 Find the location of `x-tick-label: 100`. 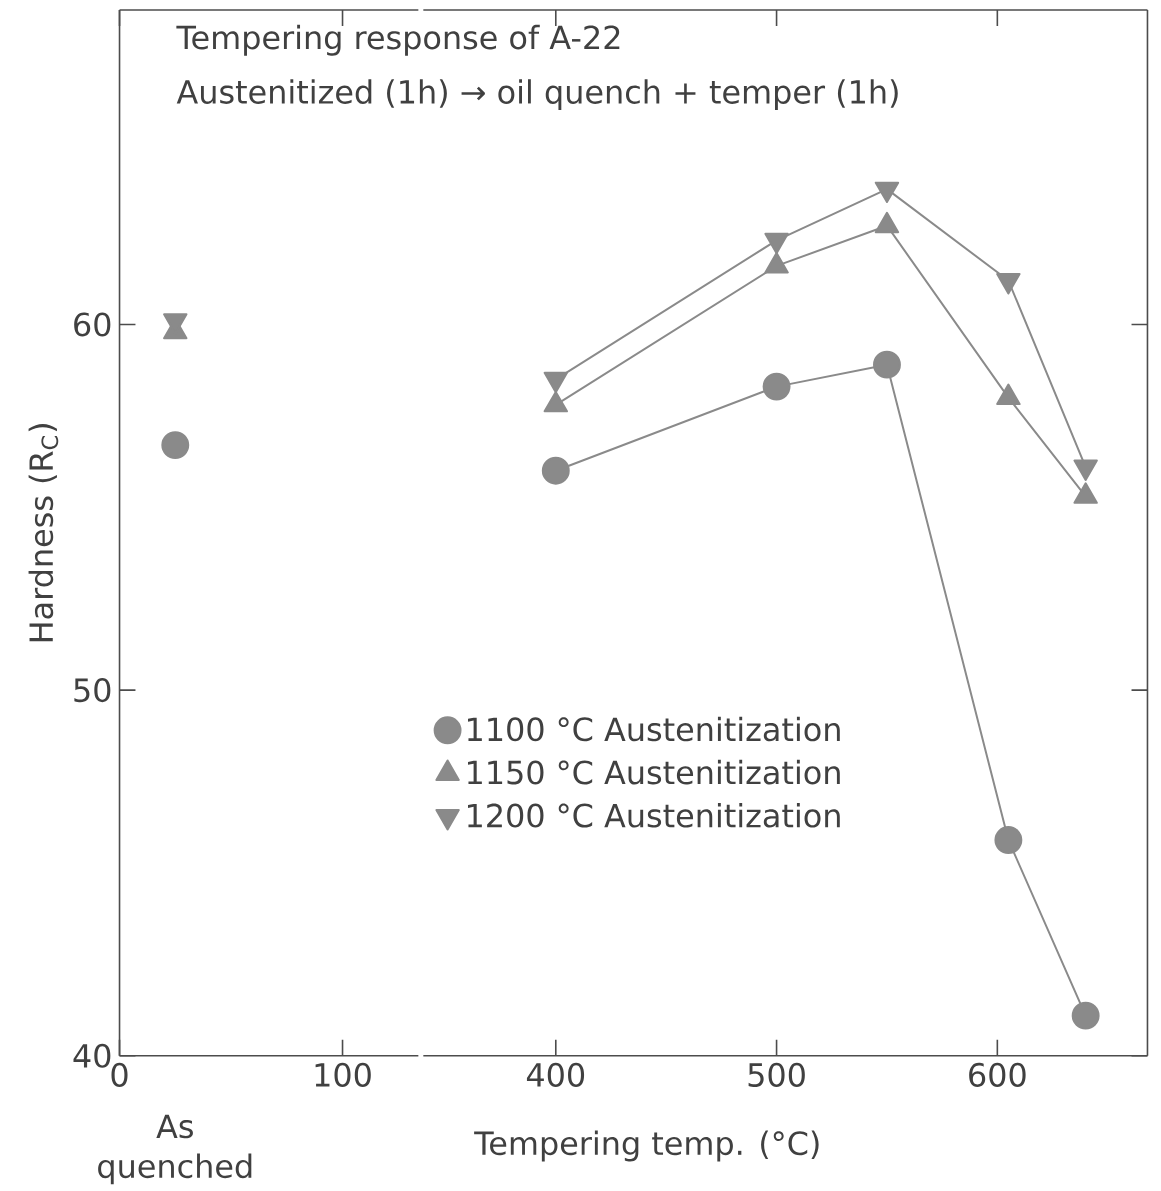

x-tick-label: 100 is located at coordinates (343, 1074).